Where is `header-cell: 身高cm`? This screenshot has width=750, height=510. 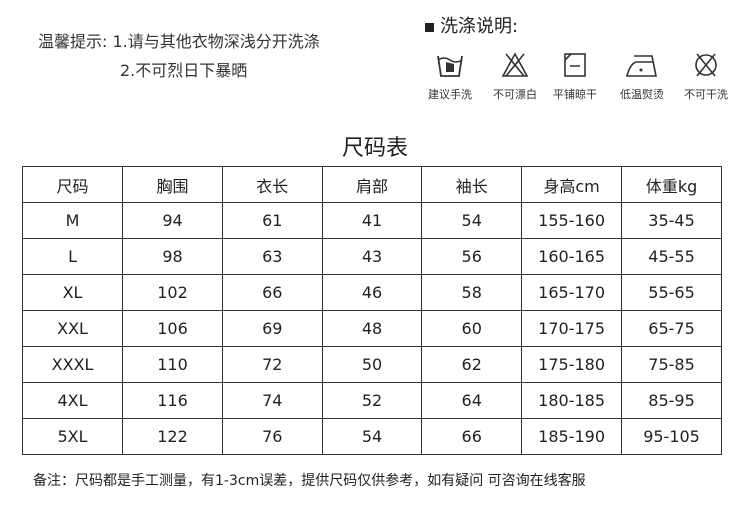 header-cell: 身高cm is located at coordinates (572, 184).